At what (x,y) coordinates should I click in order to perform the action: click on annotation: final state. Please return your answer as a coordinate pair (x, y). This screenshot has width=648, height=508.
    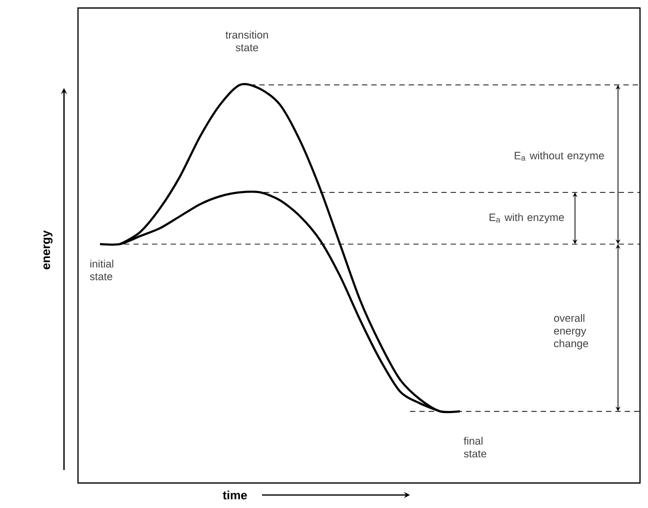
    Looking at the image, I should click on (475, 447).